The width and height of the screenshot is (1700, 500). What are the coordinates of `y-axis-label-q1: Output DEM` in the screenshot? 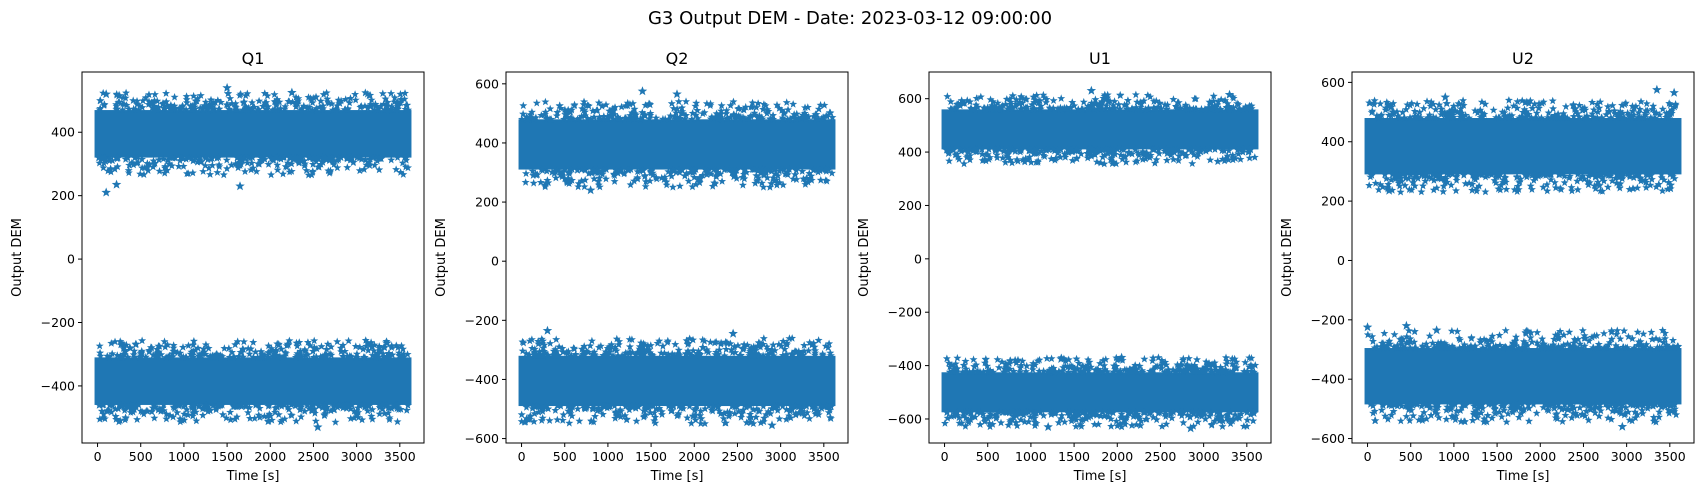 It's located at (17, 257).